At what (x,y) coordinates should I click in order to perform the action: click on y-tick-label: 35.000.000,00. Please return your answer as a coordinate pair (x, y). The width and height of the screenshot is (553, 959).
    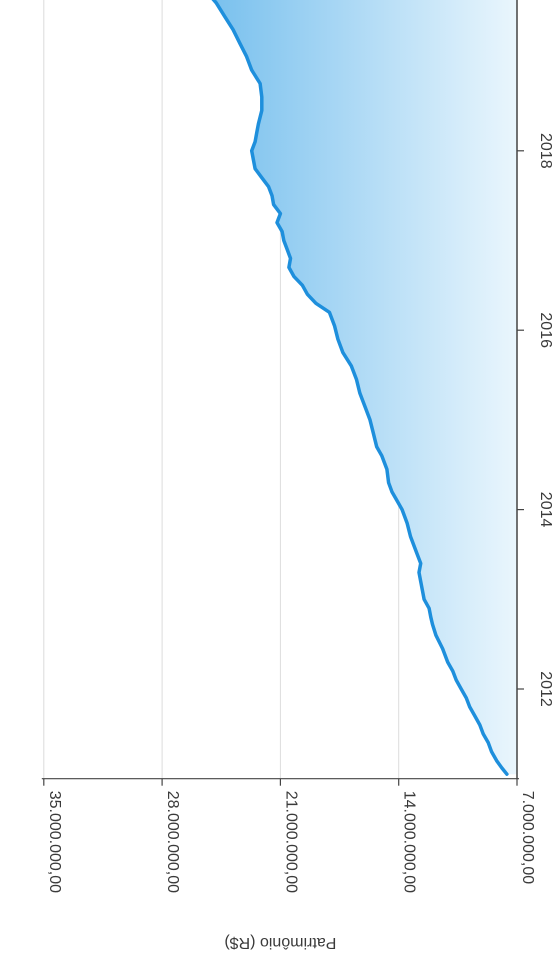
    Looking at the image, I should click on (54, 842).